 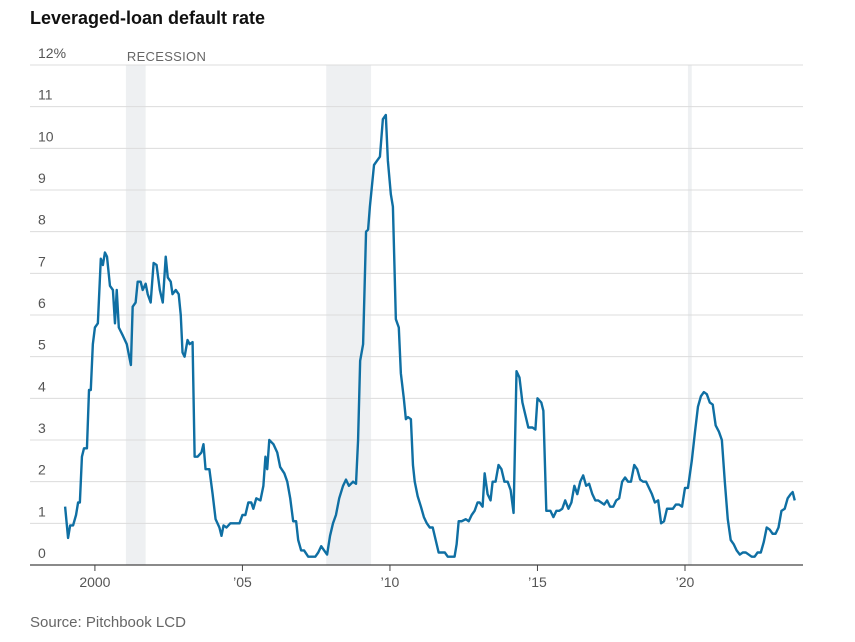 I want to click on source: Source: Pitchbook LCD, so click(x=108, y=622).